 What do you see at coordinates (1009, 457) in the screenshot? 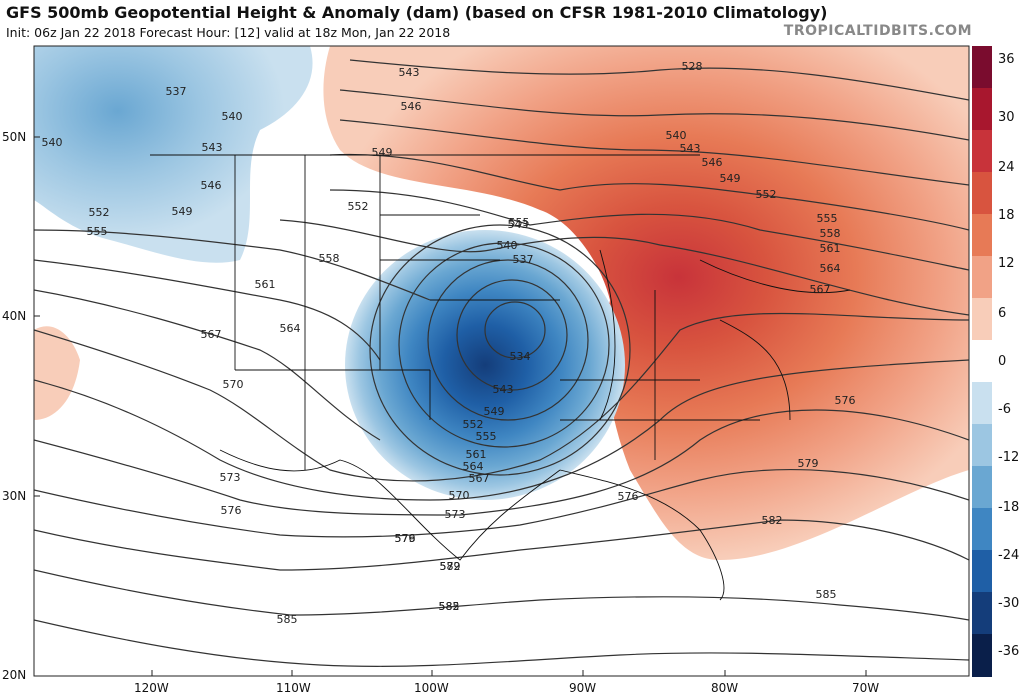
I see `colorbar-tick-label: -12` at bounding box center [1009, 457].